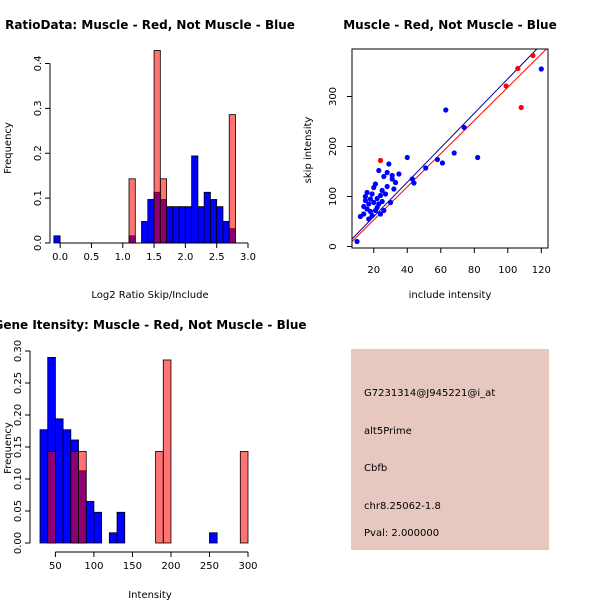 This screenshot has height=600, width=600. Describe the element at coordinates (440, 270) in the screenshot. I see `p2-x-tick-label-2: 60` at that location.